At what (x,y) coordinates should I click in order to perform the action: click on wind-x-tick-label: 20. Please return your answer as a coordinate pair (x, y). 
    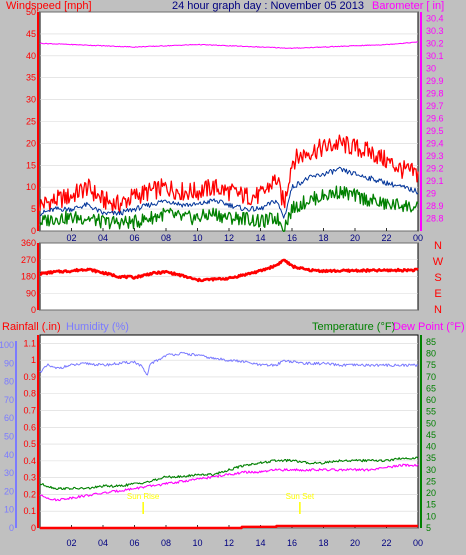
    Looking at the image, I should click on (355, 238).